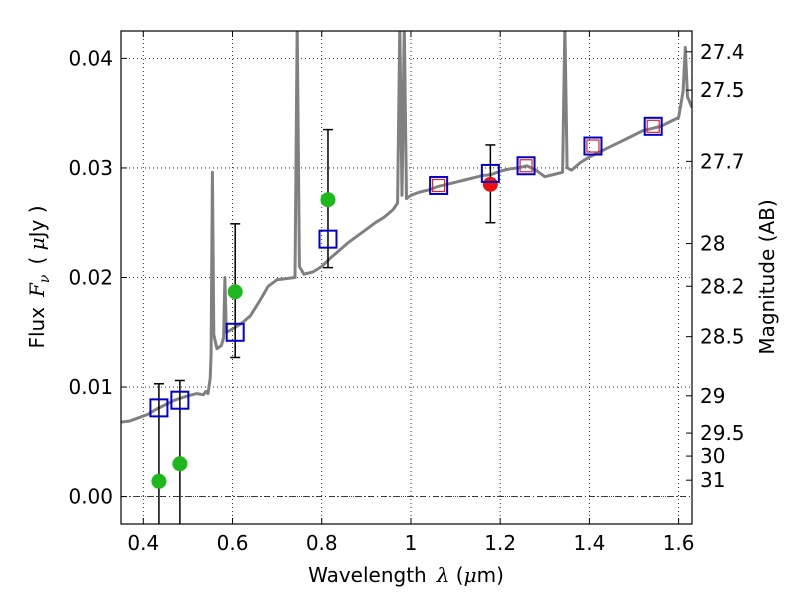 The width and height of the screenshot is (800, 605). Describe the element at coordinates (406, 575) in the screenshot. I see `x-axis-title: Wavelength λ (μm)` at that location.